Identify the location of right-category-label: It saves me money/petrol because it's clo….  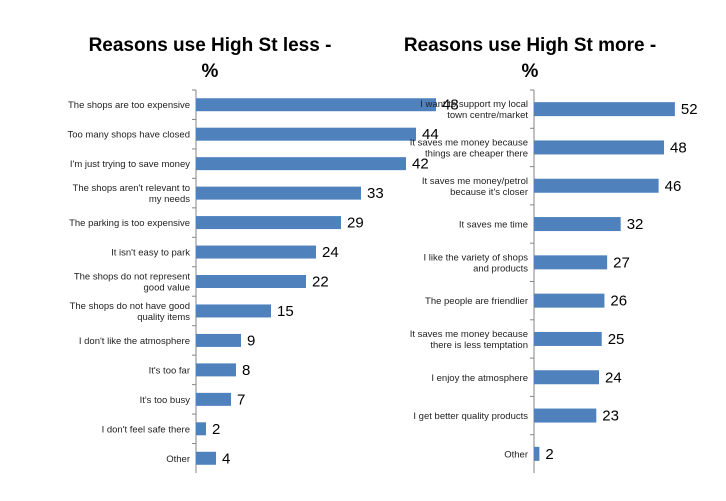
(475, 187).